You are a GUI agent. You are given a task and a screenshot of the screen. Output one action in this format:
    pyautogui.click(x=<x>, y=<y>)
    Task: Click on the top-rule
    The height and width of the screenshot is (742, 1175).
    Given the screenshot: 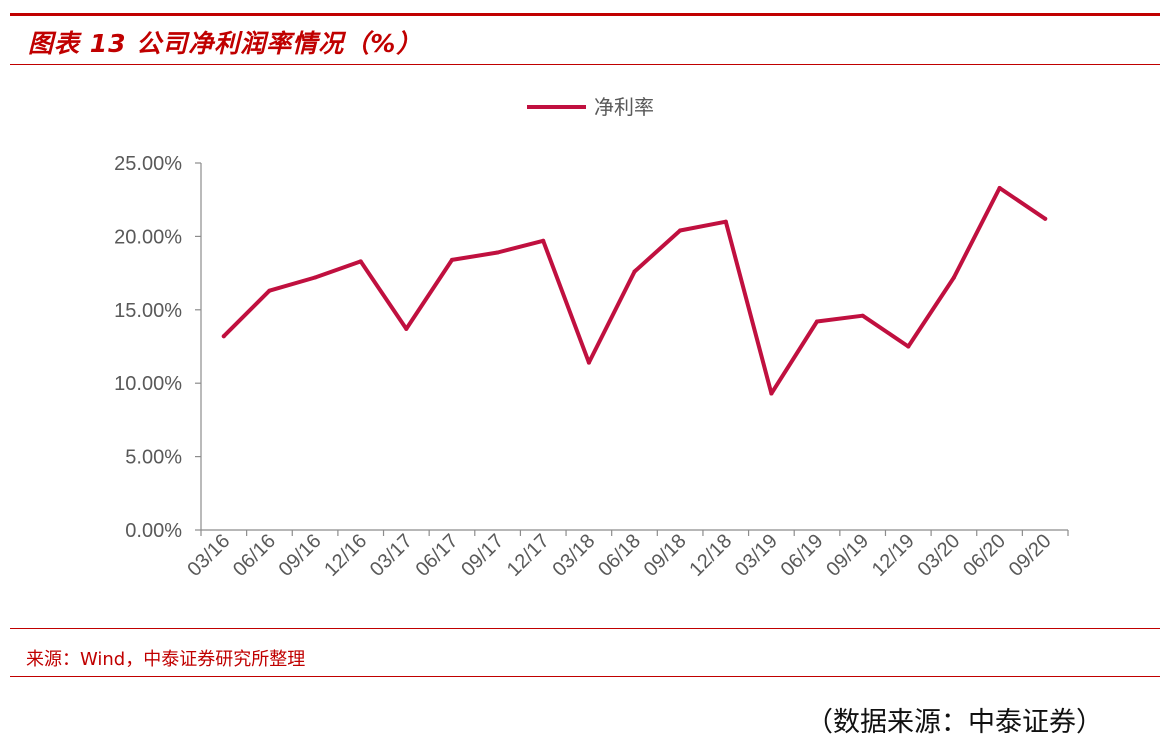 What is the action you would take?
    pyautogui.click(x=585, y=14)
    